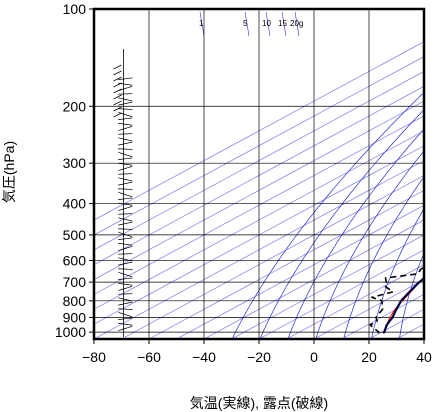 Image resolution: width=435 pixels, height=412 pixels. I want to click on mixing-ratio-labels: 1 5 10 15 20g, so click(251, 23).